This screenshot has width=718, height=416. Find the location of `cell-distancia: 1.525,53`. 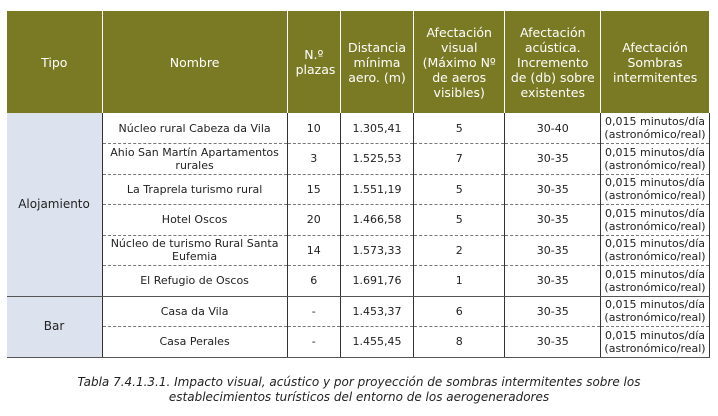

cell-distancia: 1.525,53 is located at coordinates (377, 159).